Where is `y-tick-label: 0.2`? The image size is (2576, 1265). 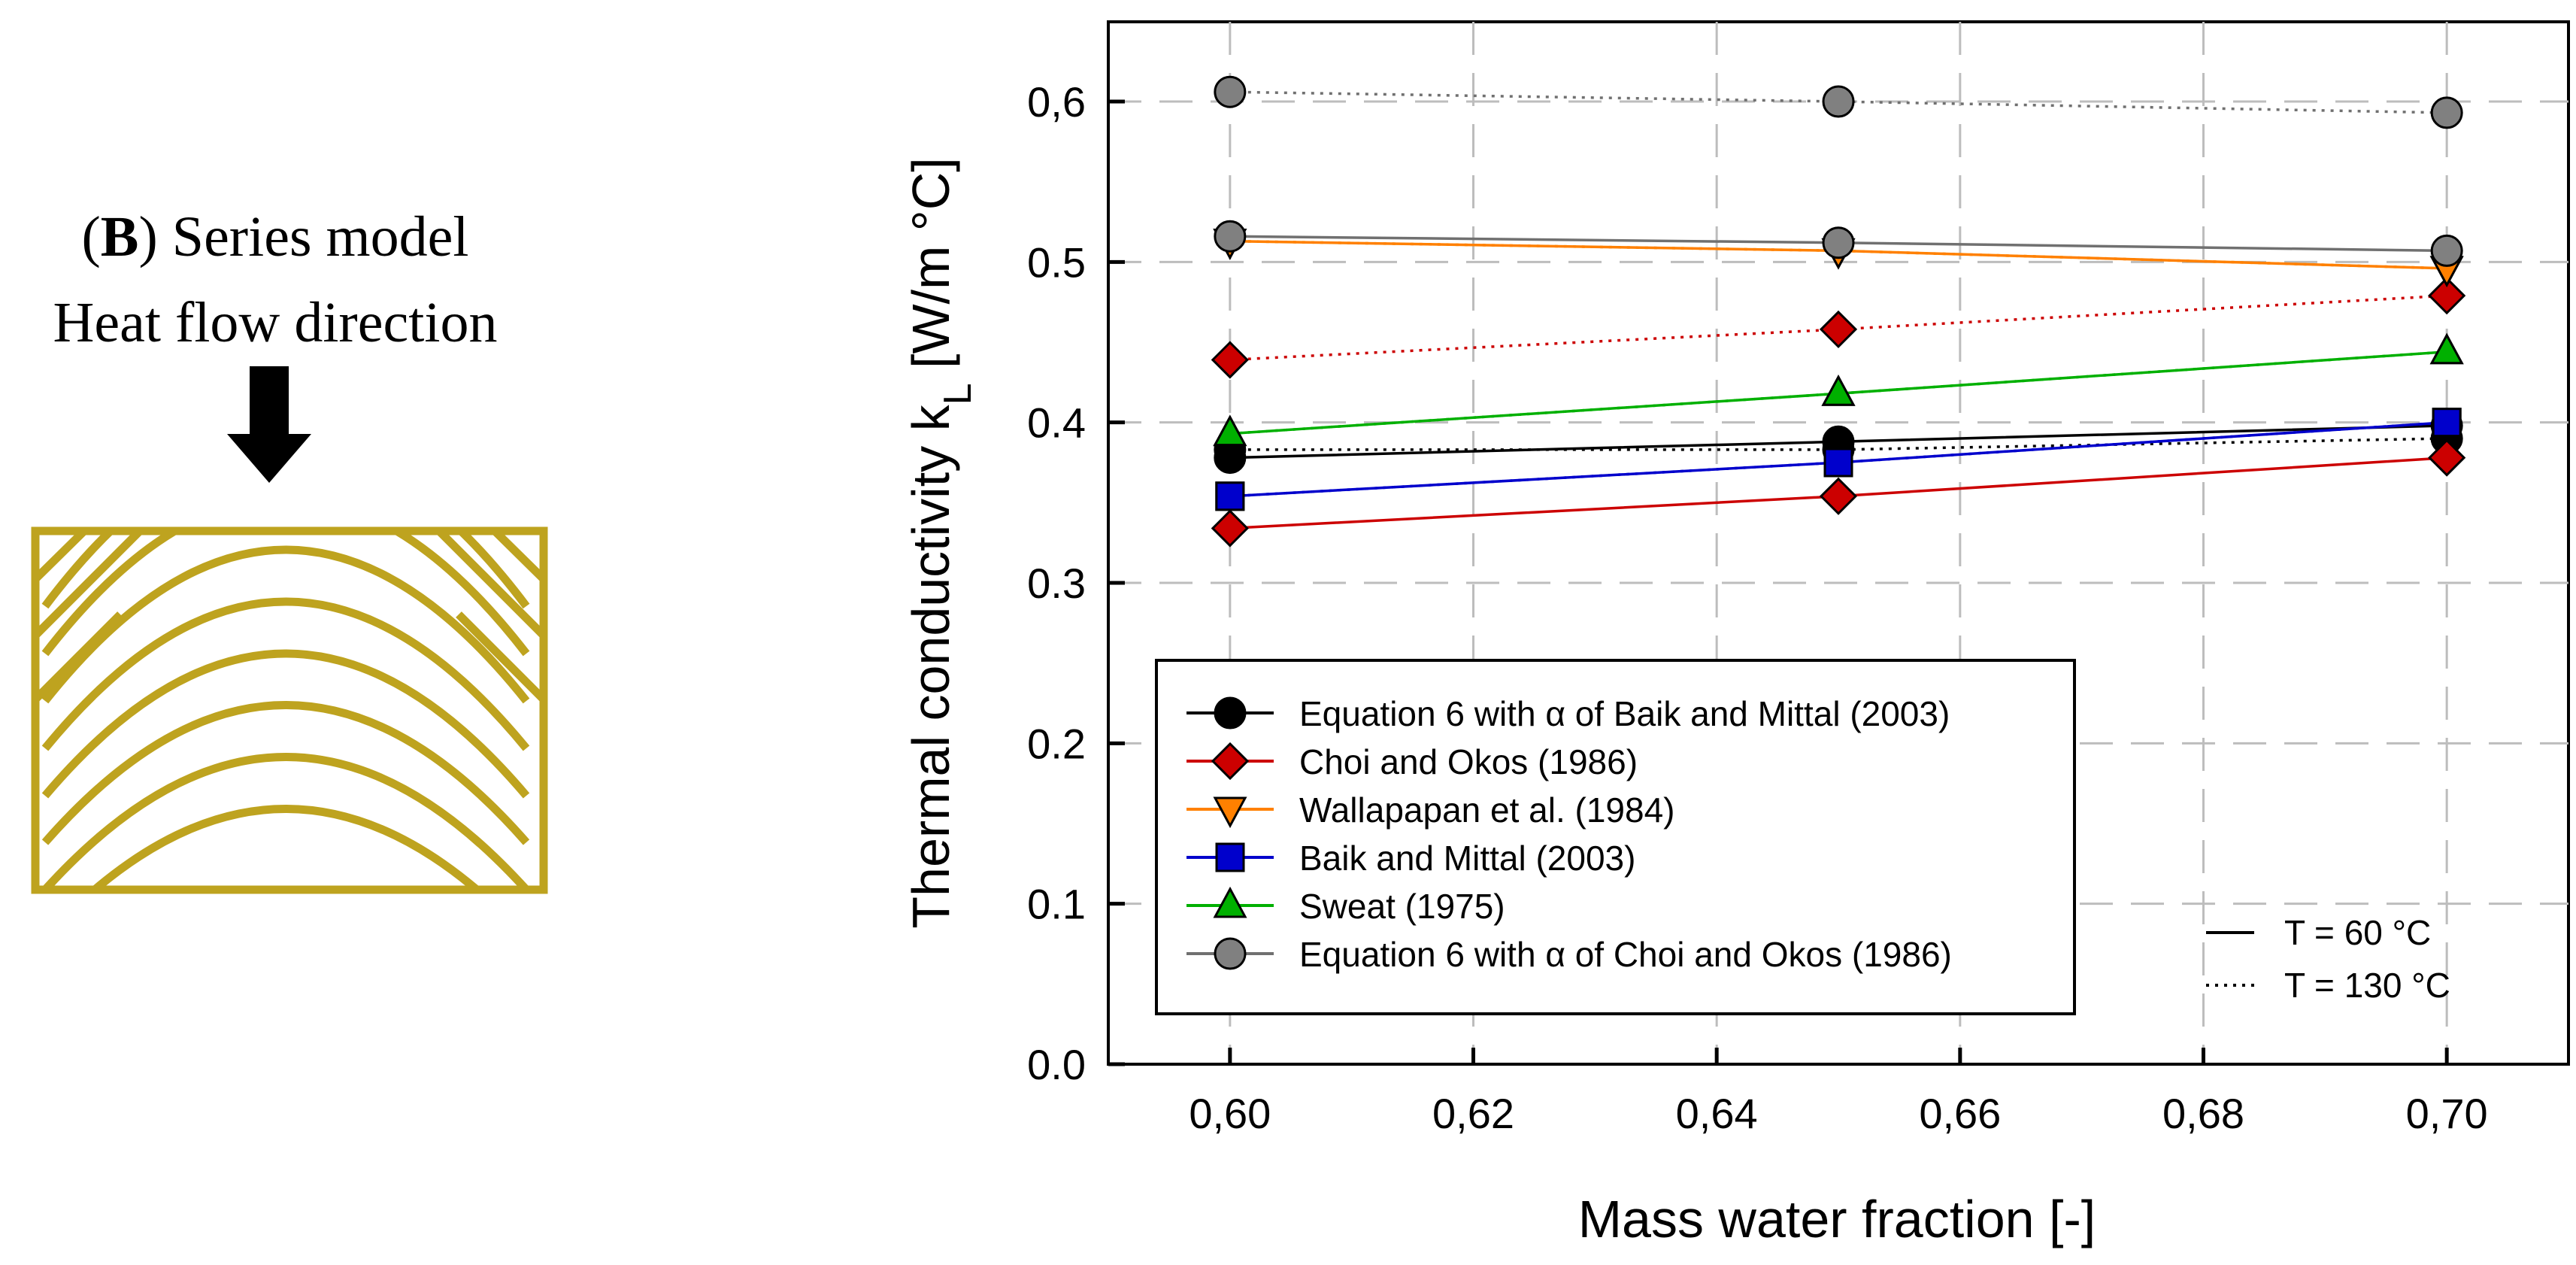
y-tick-label: 0.2 is located at coordinates (1056, 743).